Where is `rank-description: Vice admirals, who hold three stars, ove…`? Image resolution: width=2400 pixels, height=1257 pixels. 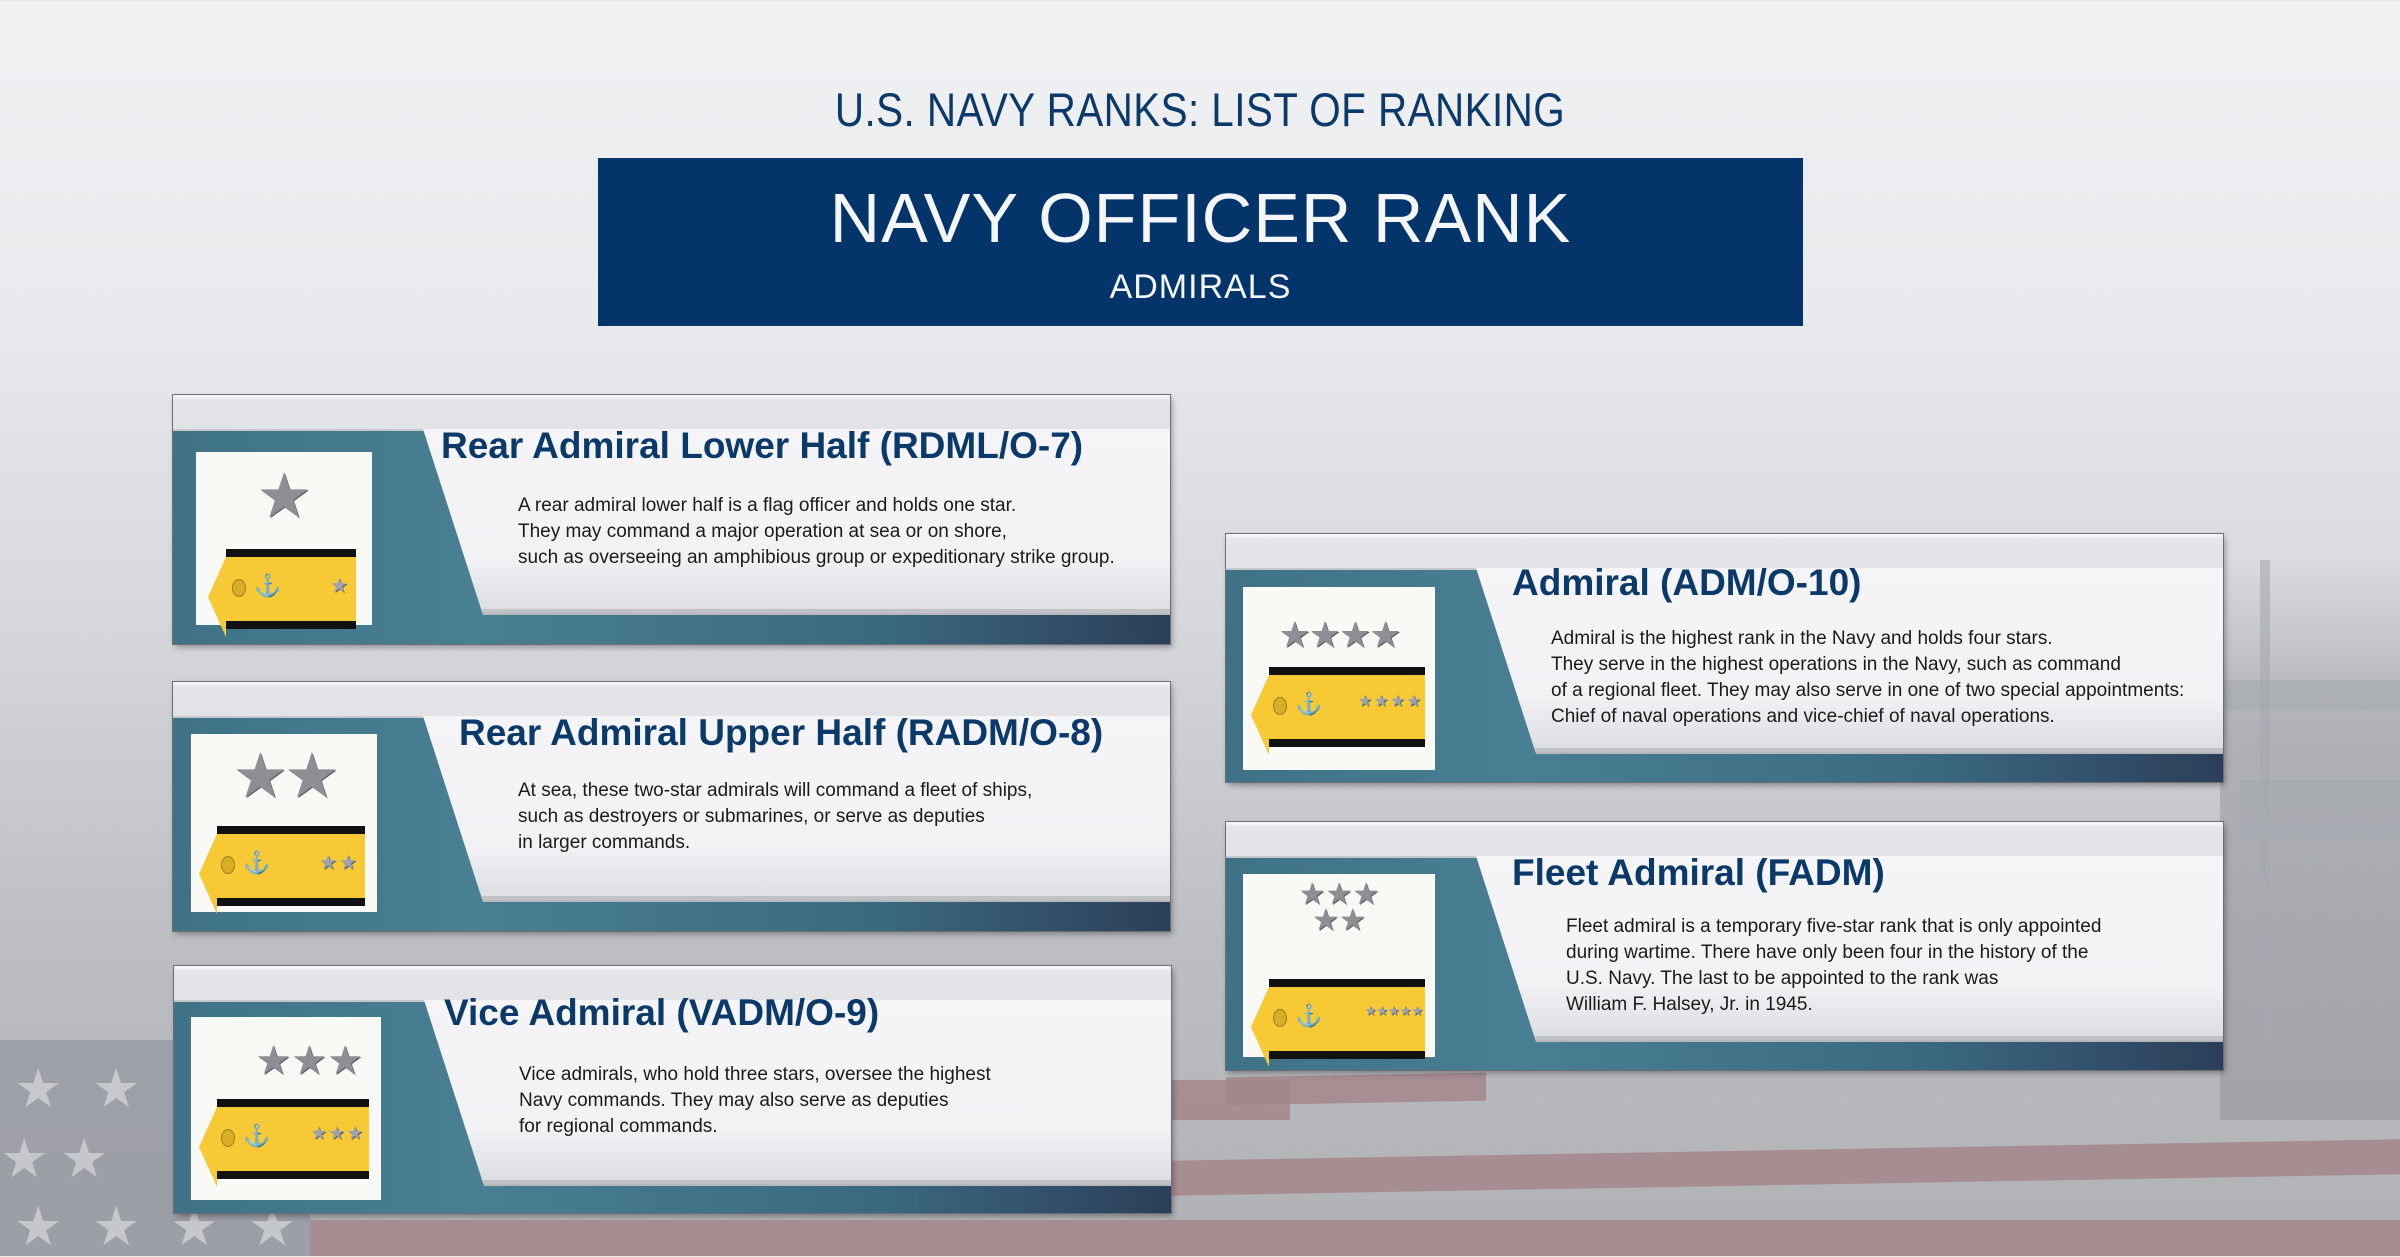
rank-description: Vice admirals, who hold three stars, ove… is located at coordinates (755, 1100).